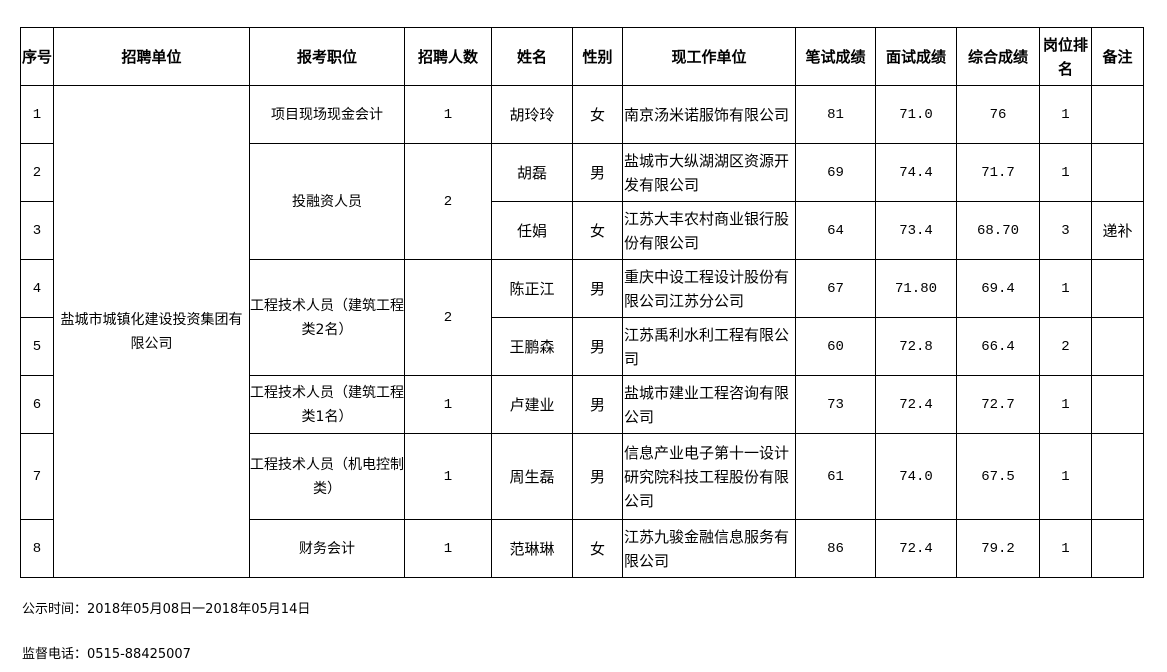  What do you see at coordinates (532, 476) in the screenshot?
I see `name-cell: 周生磊` at bounding box center [532, 476].